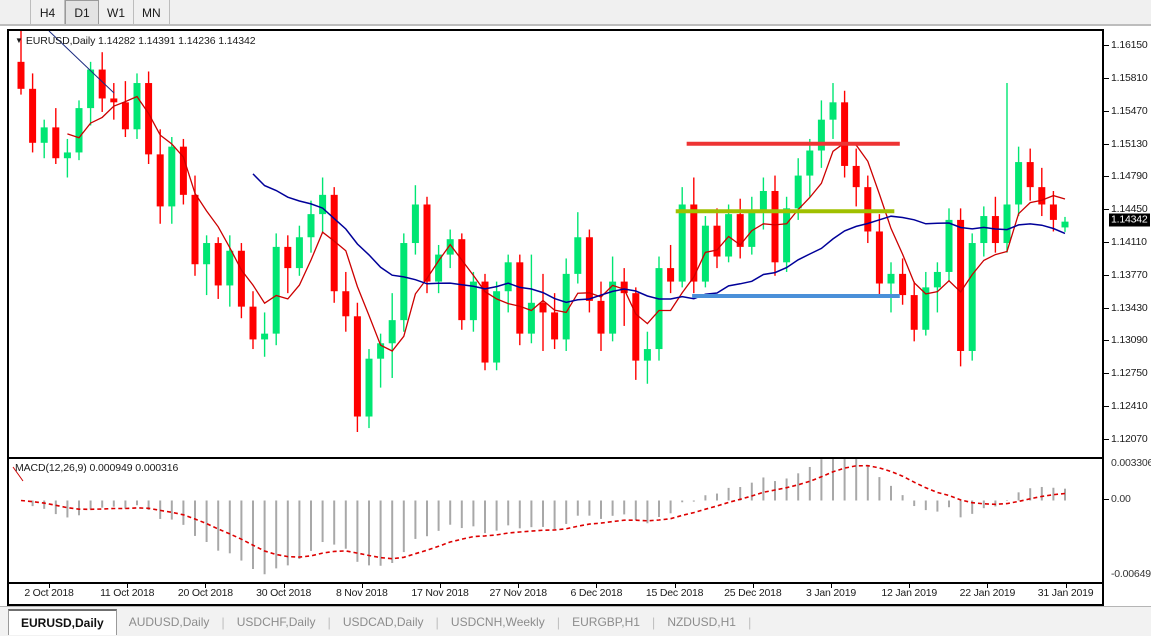 The image size is (1151, 636). What do you see at coordinates (361, 593) in the screenshot?
I see `date-axis-label: 8 Nov 2018` at bounding box center [361, 593].